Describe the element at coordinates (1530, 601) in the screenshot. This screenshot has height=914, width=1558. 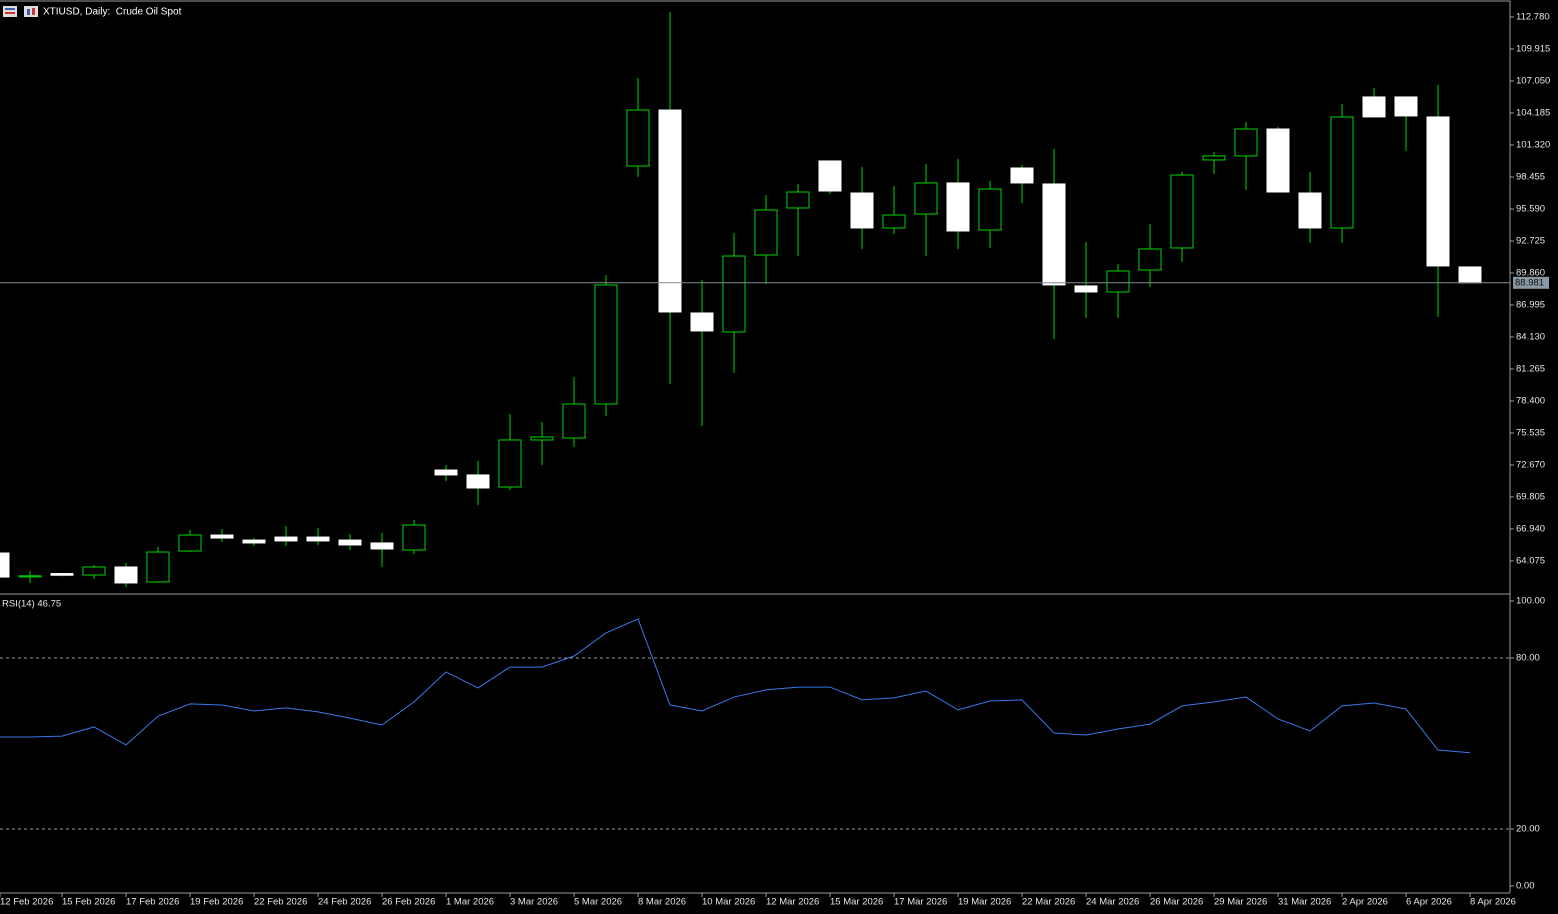
I see `y-tick-label: 100.00` at that location.